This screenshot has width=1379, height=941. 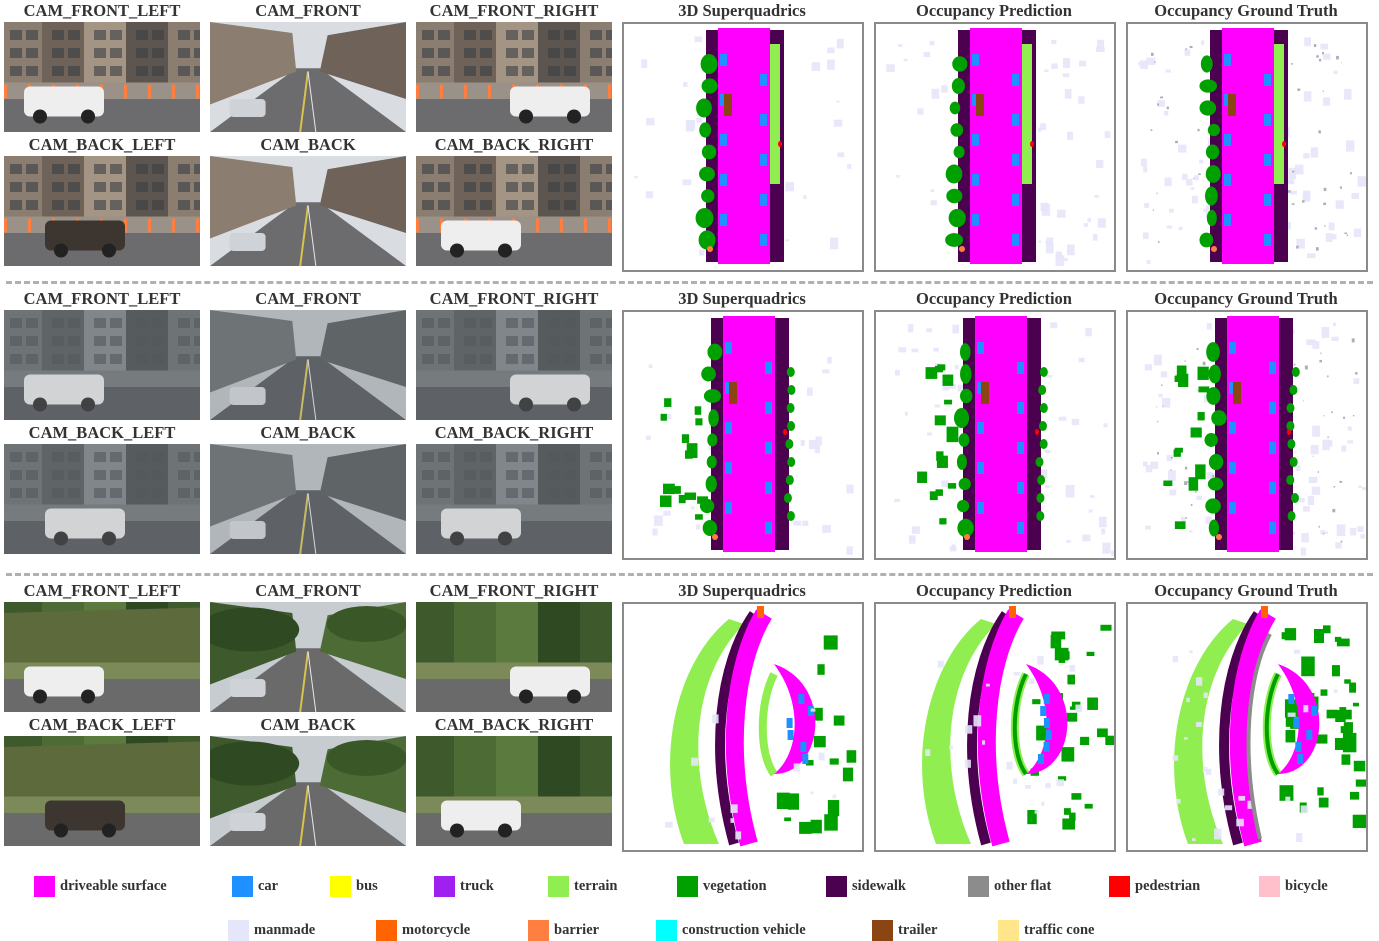 I want to click on legend-item: terrain, so click(x=582, y=886).